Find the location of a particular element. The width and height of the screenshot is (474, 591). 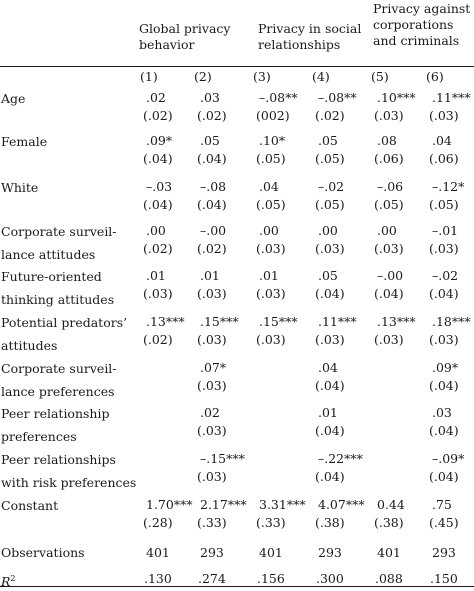

r2-cell: .156 is located at coordinates (271, 578).